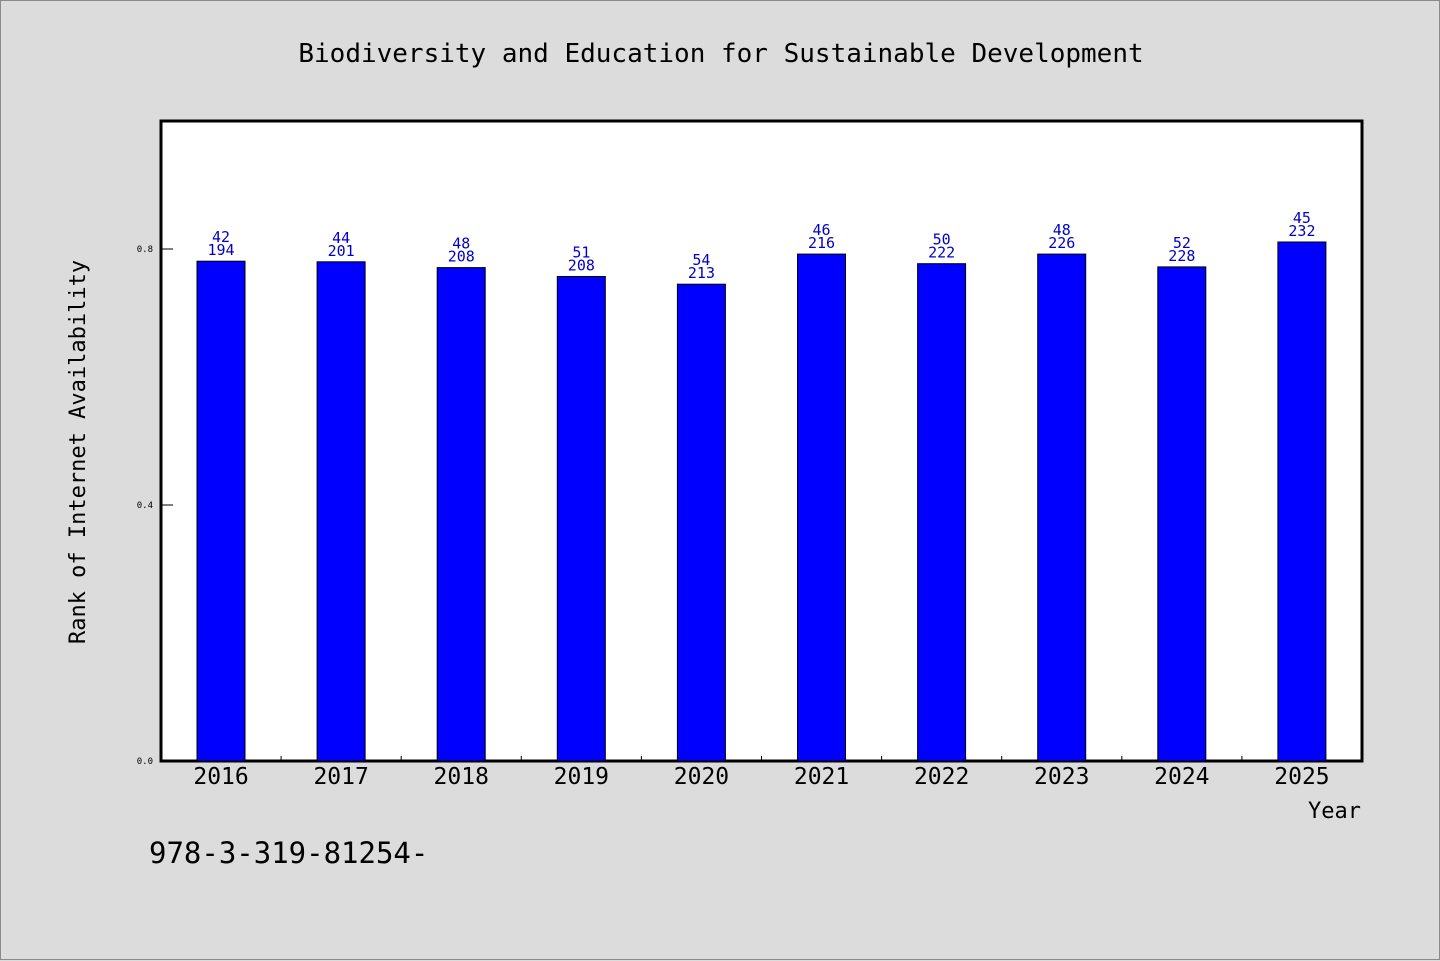 The image size is (1440, 961). Describe the element at coordinates (221, 250) in the screenshot. I see `data-label-total-2016: 194` at that location.